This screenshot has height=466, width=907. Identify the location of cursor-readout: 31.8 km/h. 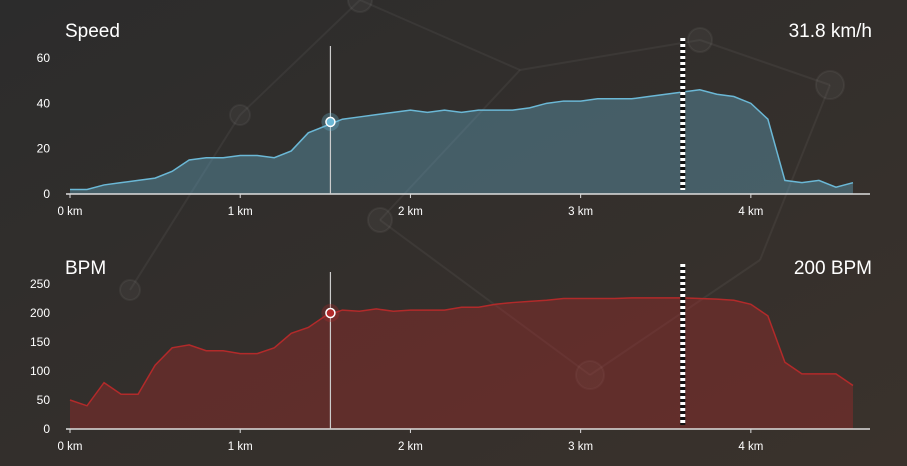
(830, 31).